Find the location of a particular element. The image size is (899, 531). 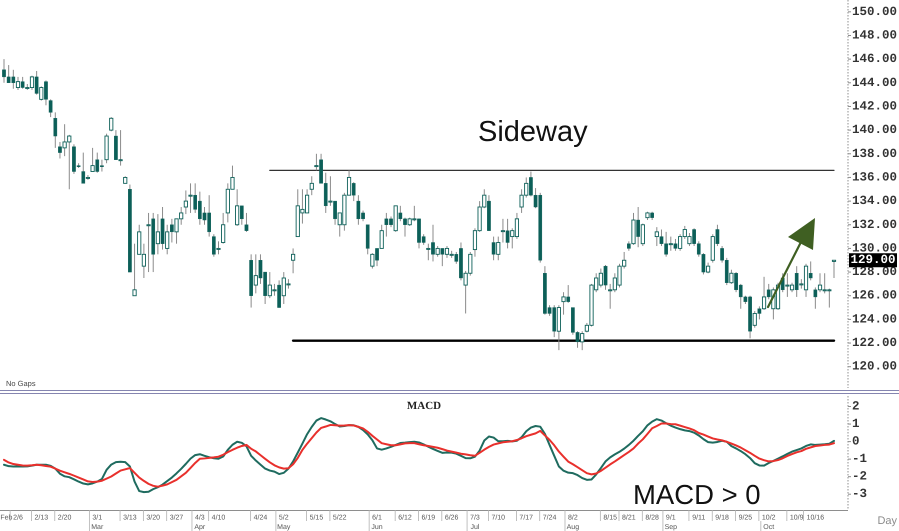

y-tick-label: 144.00 is located at coordinates (875, 83).